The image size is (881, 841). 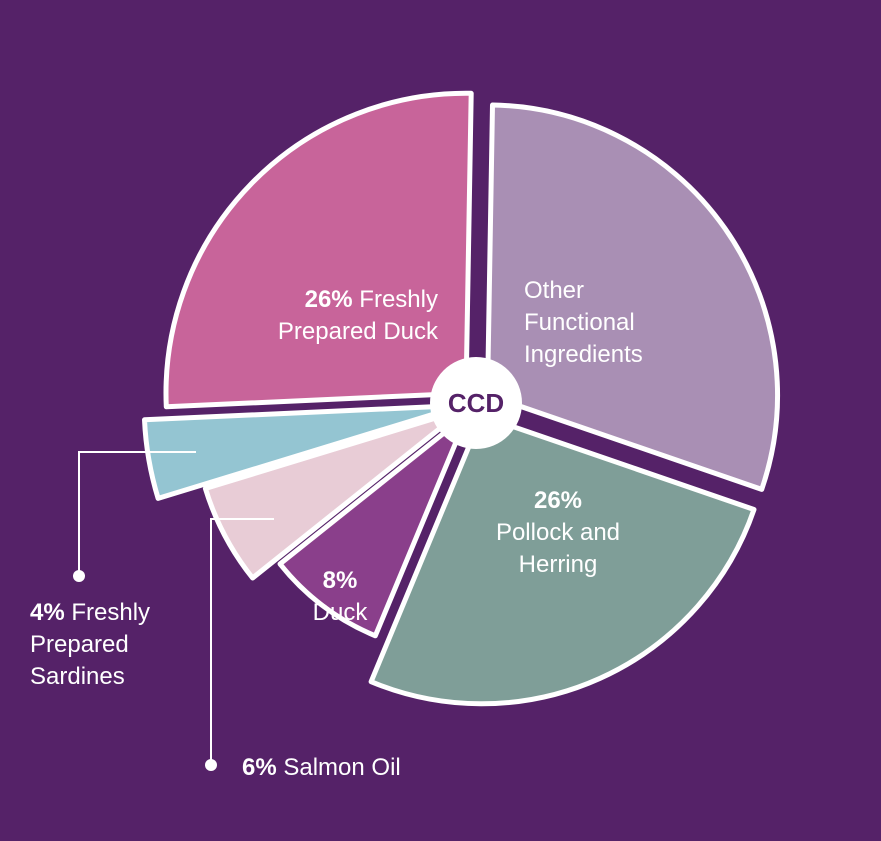 What do you see at coordinates (583, 322) in the screenshot?
I see `label-other-functional-ingredients: Other Functional Ingredients` at bounding box center [583, 322].